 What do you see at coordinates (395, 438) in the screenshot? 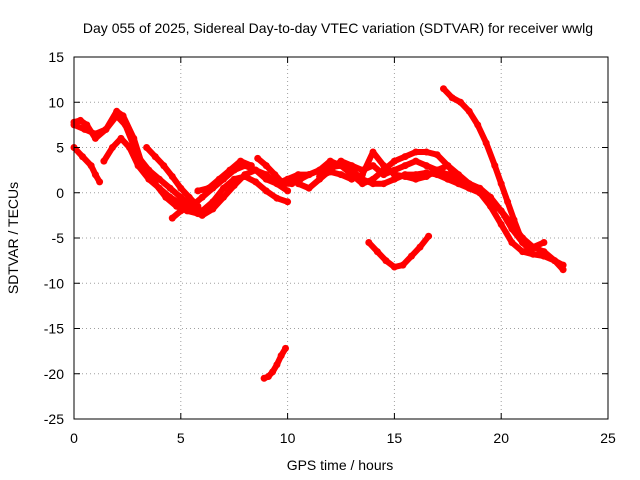
I see `x-tick-label: 15` at bounding box center [395, 438].